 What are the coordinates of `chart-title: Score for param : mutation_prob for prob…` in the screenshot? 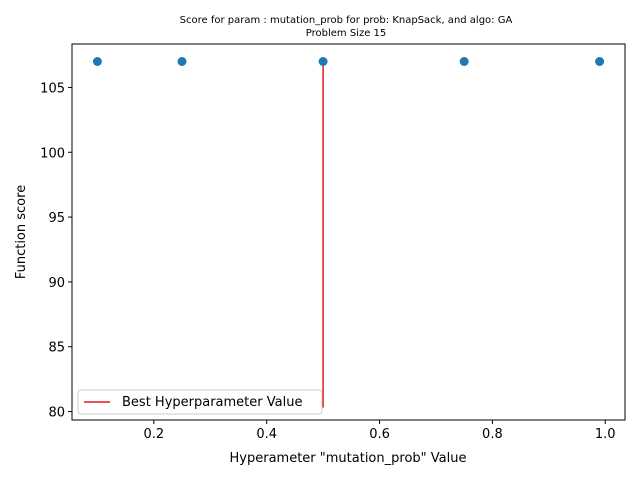 It's located at (346, 20).